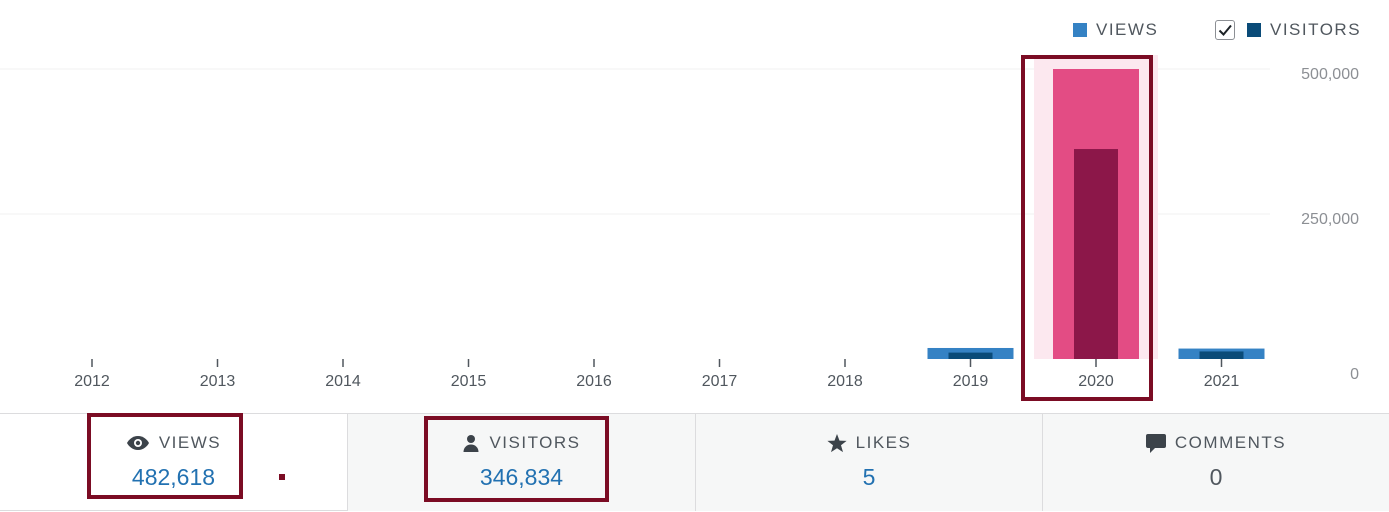 This screenshot has width=1389, height=512. What do you see at coordinates (138, 443) in the screenshot?
I see `eye-icon` at bounding box center [138, 443].